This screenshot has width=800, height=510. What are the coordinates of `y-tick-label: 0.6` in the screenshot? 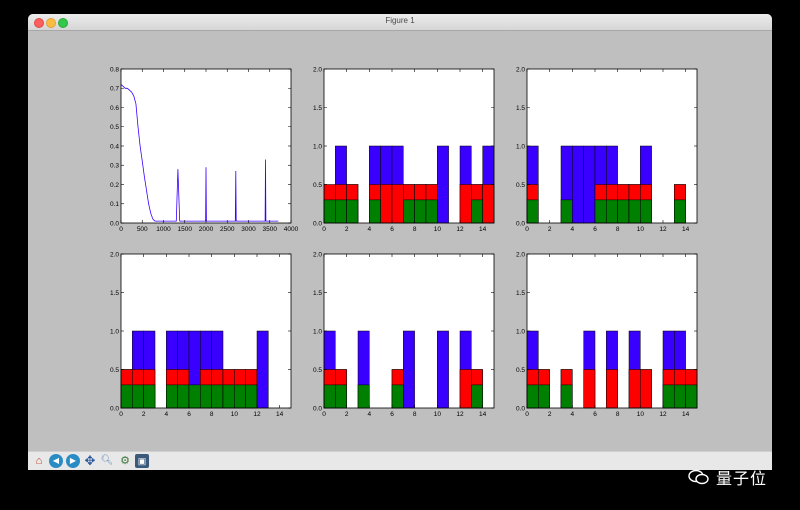 It's located at (114, 108).